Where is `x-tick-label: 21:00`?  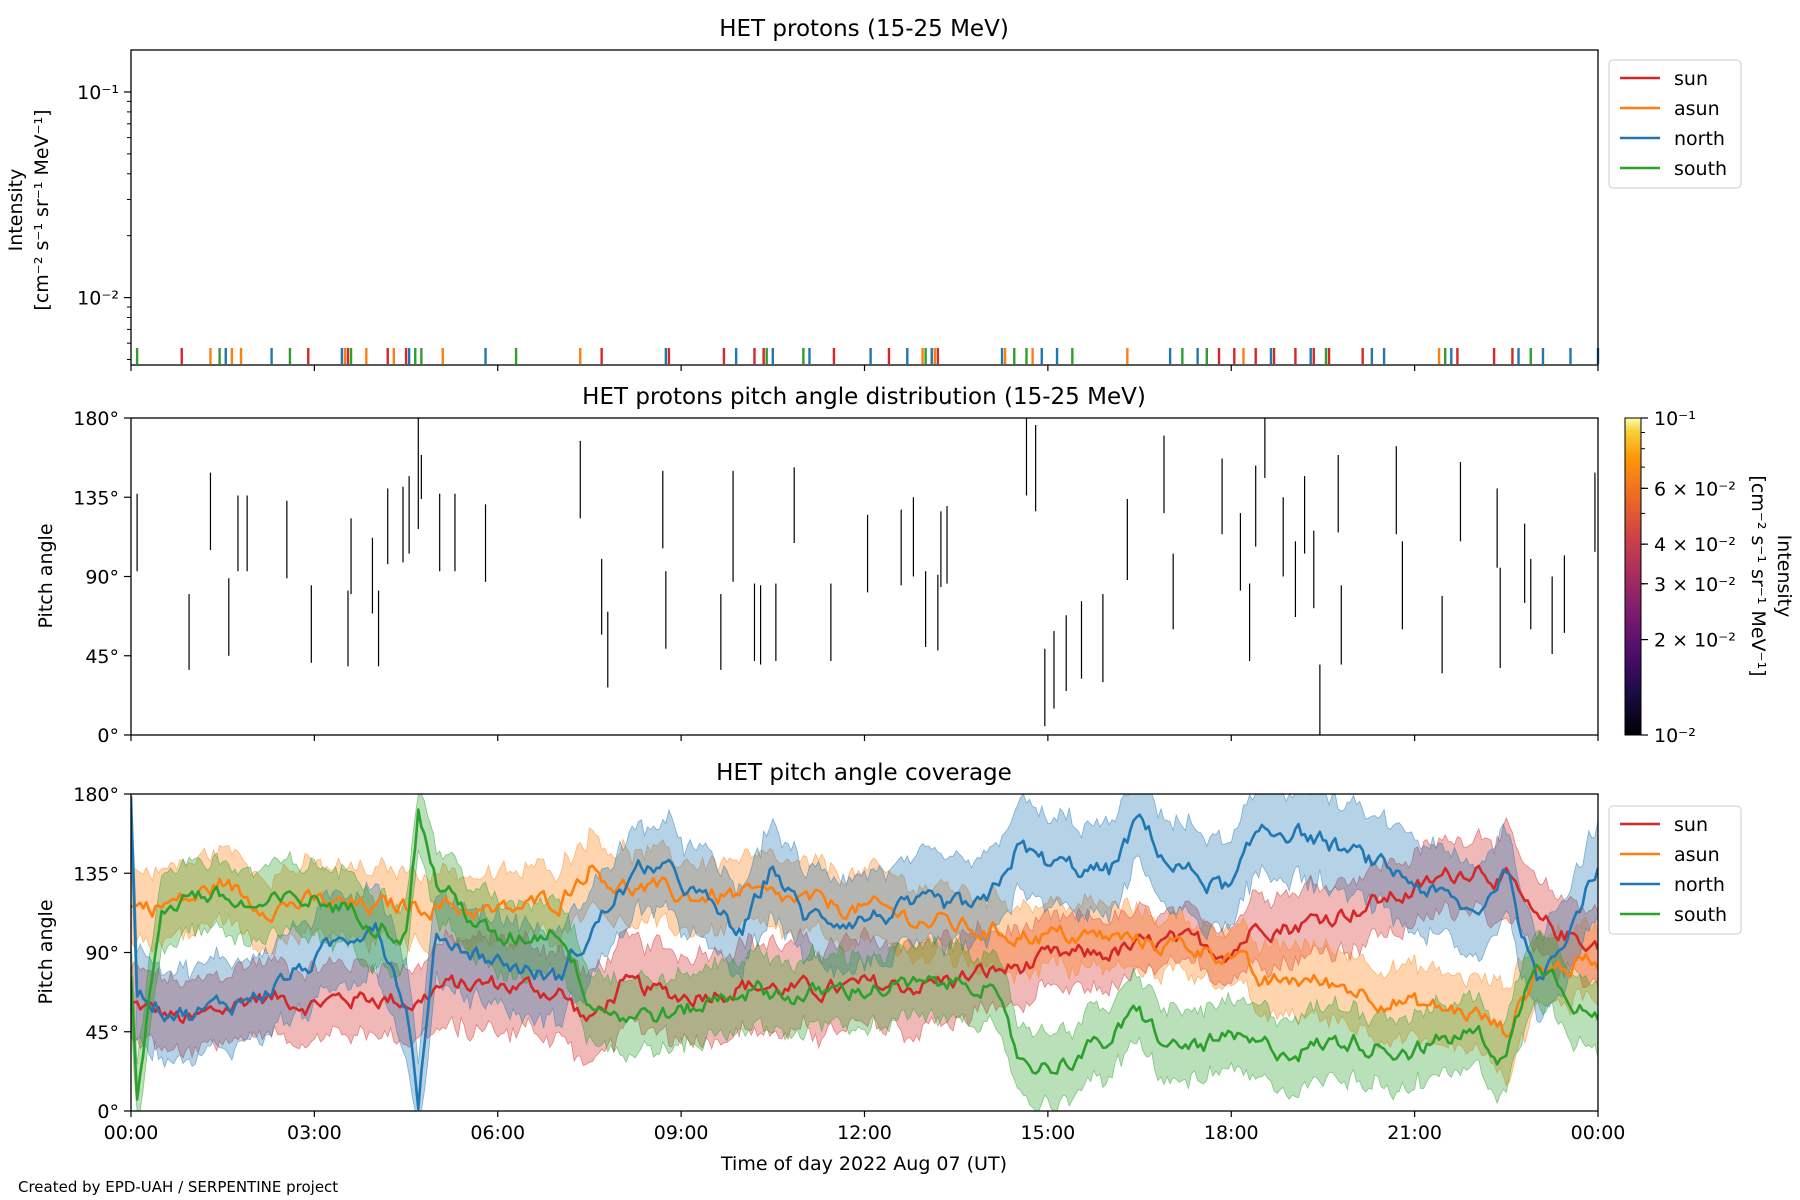 x-tick-label: 21:00 is located at coordinates (1414, 1133).